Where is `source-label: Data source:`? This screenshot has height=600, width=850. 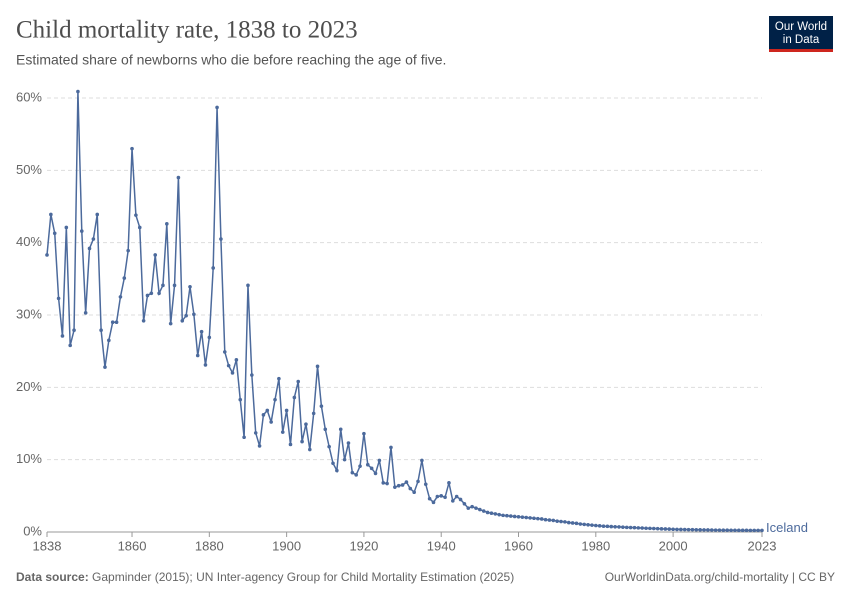
source-label: Data source: is located at coordinates (52, 577).